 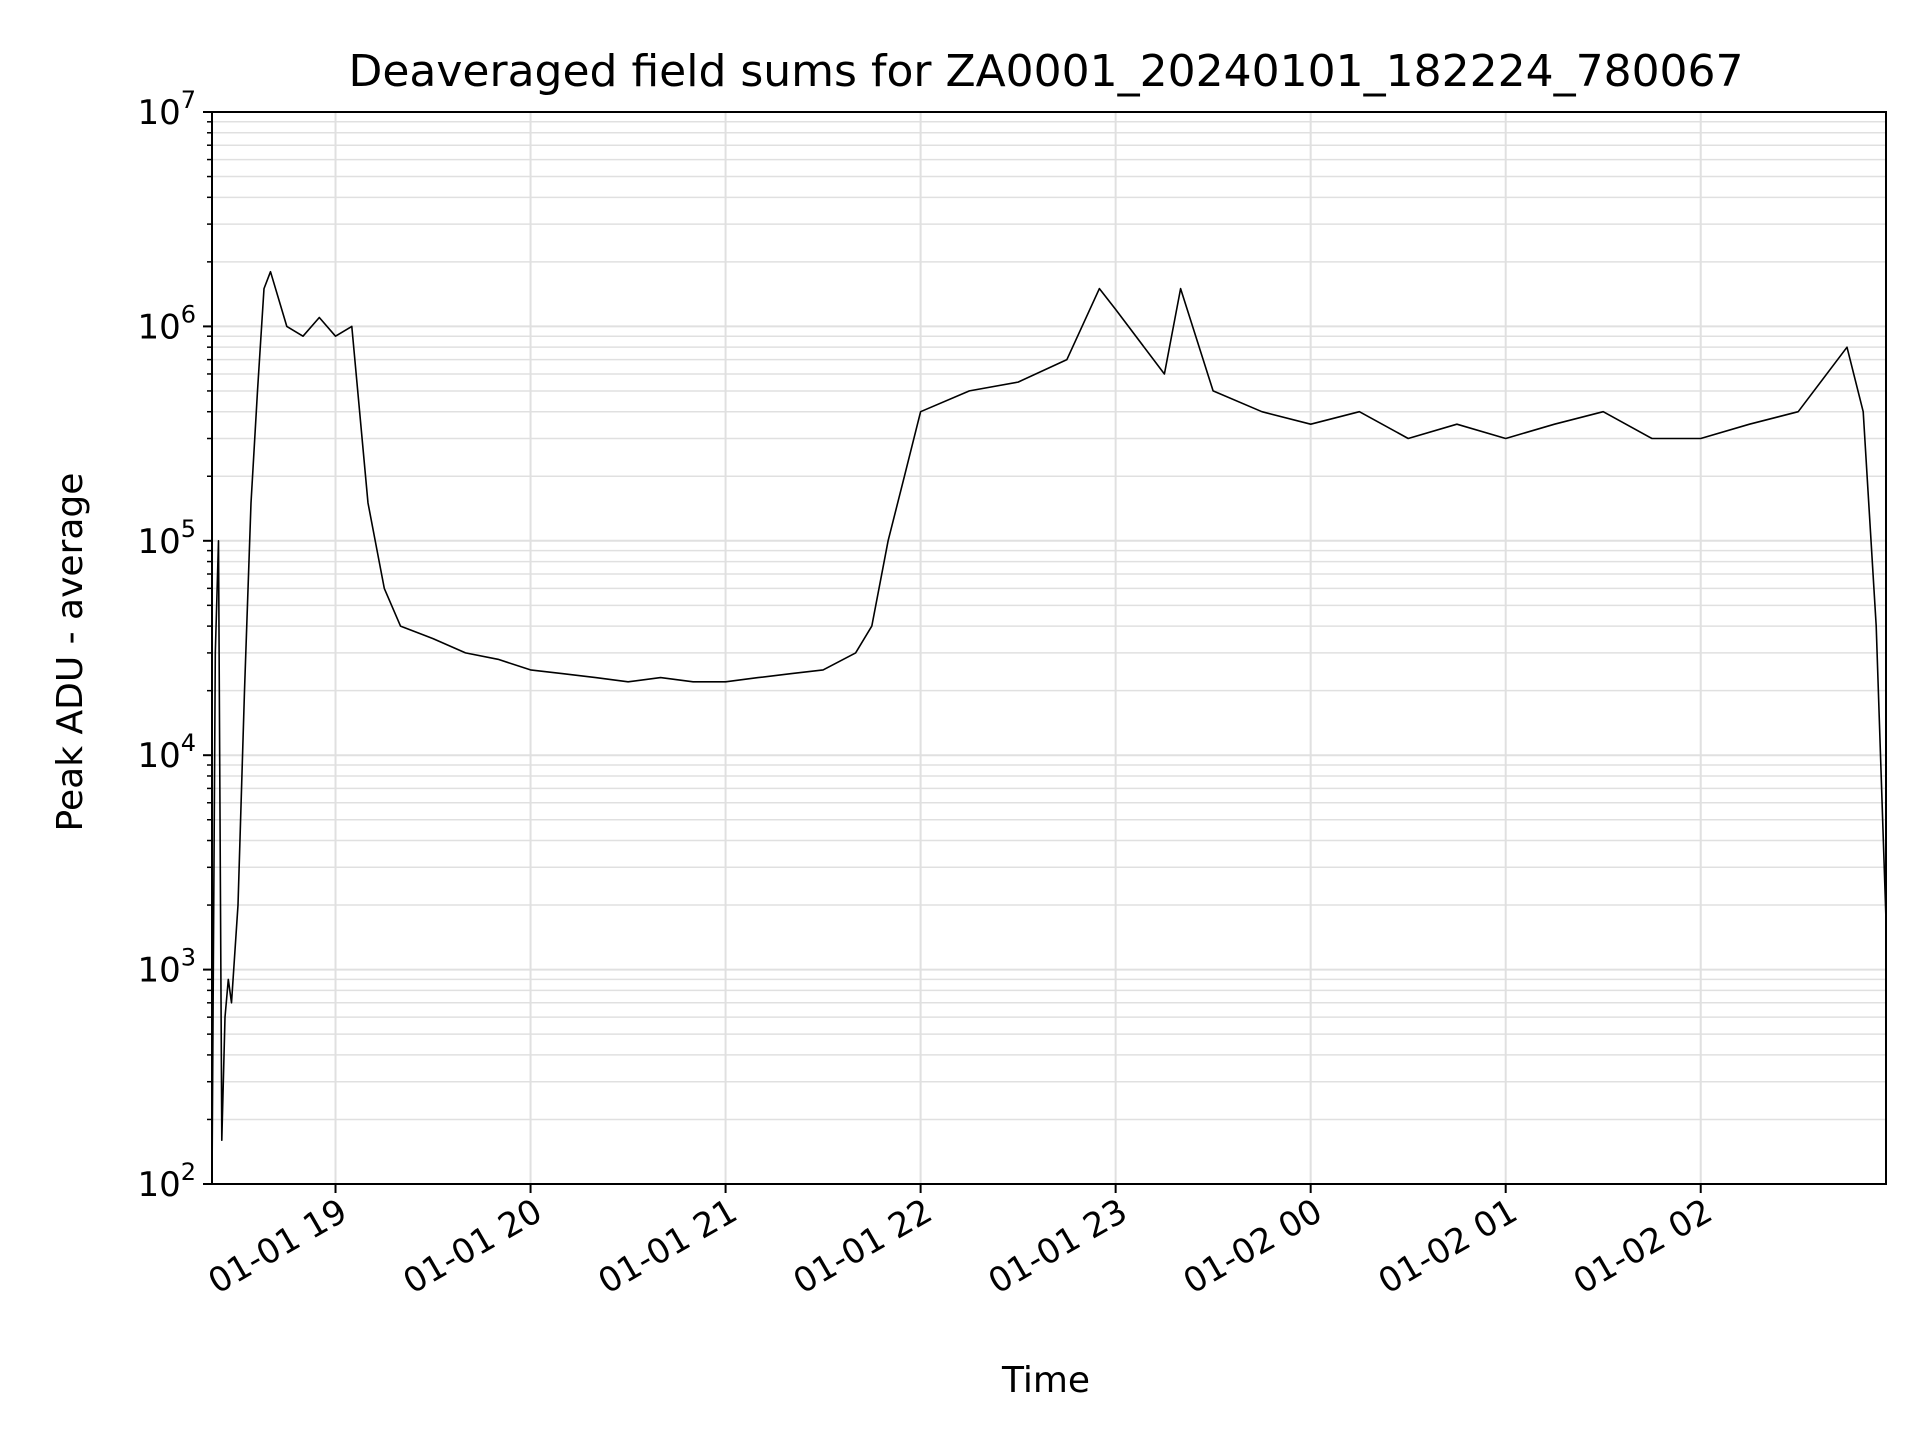 What do you see at coordinates (278, 1246) in the screenshot?
I see `x-tick-label: 01-01 19` at bounding box center [278, 1246].